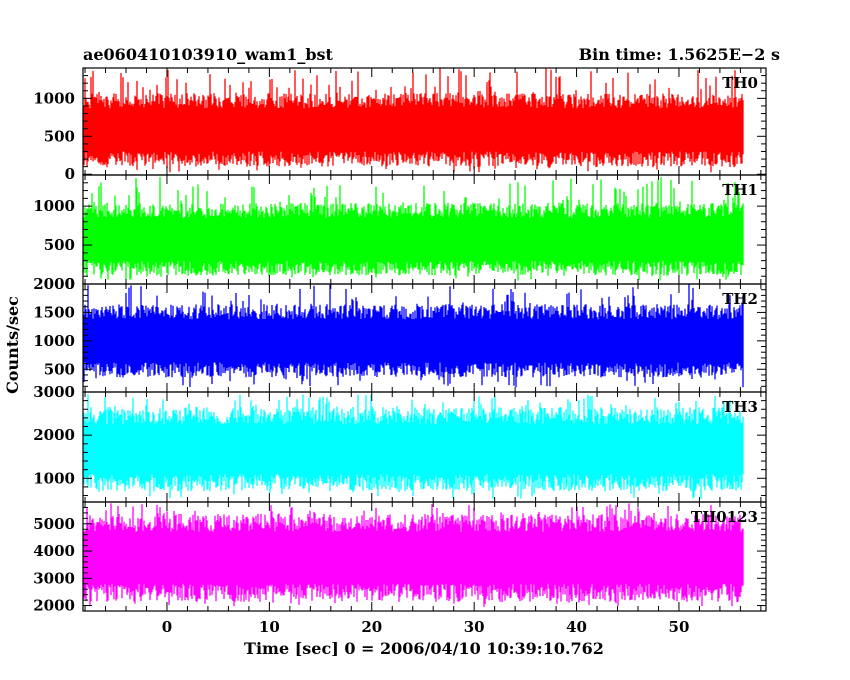 The image size is (850, 680). What do you see at coordinates (413, 120) in the screenshot?
I see `series-trace-th0` at bounding box center [413, 120].